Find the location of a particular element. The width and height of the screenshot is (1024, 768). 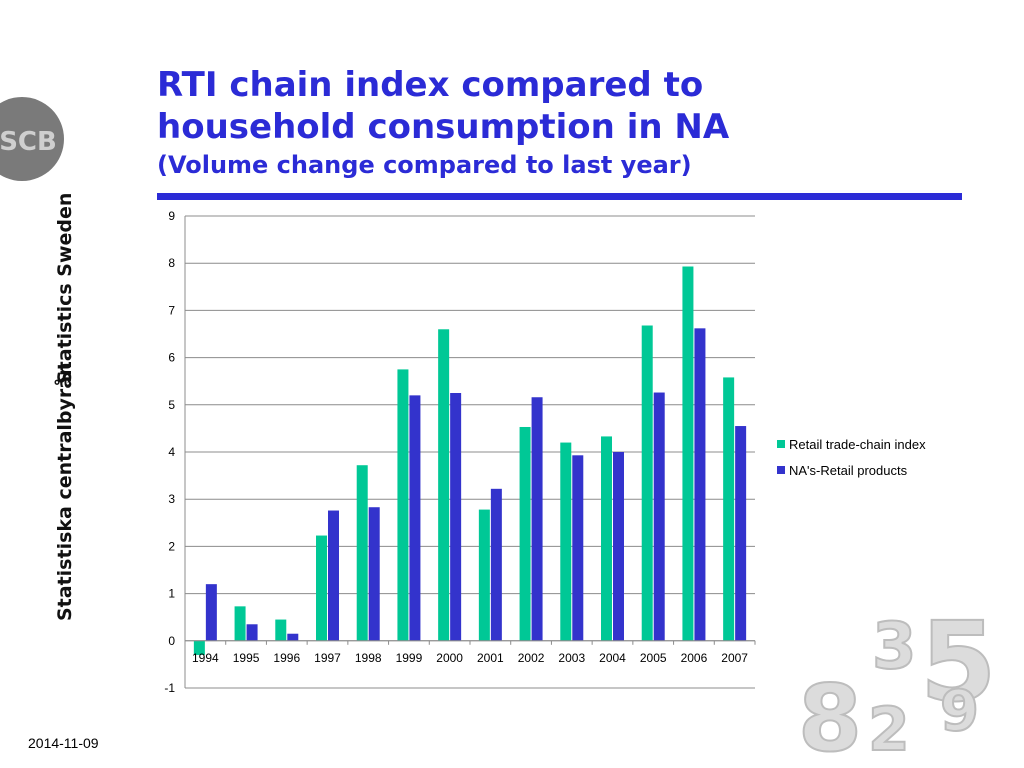

x-tick-label: 1996 is located at coordinates (286, 658).